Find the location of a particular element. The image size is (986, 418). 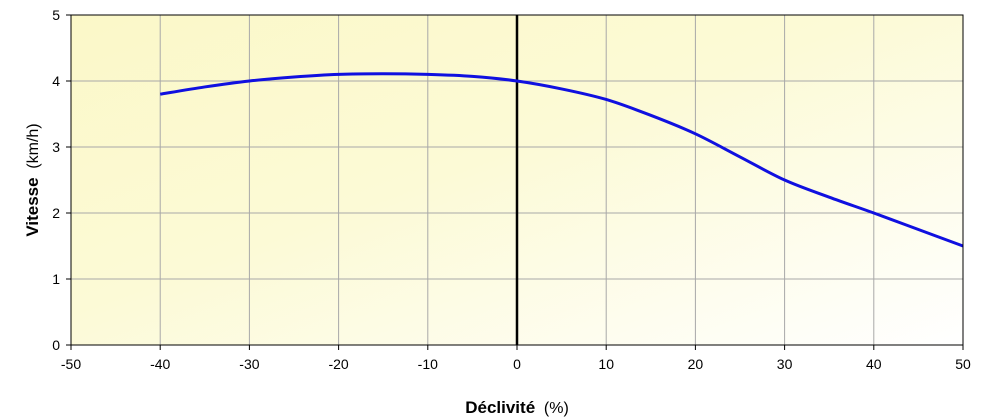

x-tick-label: 20 is located at coordinates (696, 364).